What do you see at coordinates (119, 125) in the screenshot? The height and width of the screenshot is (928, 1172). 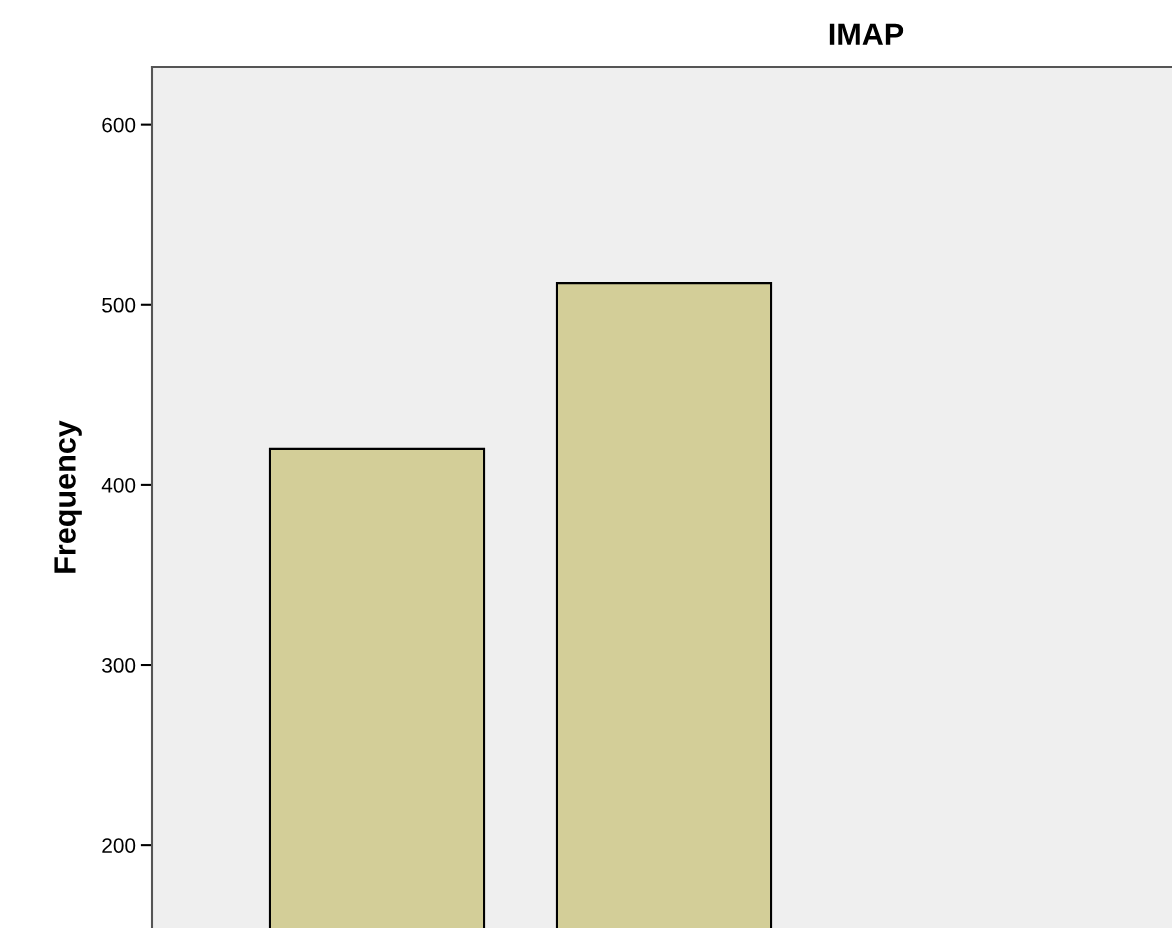 I see `y-tick-label: 600` at bounding box center [119, 125].